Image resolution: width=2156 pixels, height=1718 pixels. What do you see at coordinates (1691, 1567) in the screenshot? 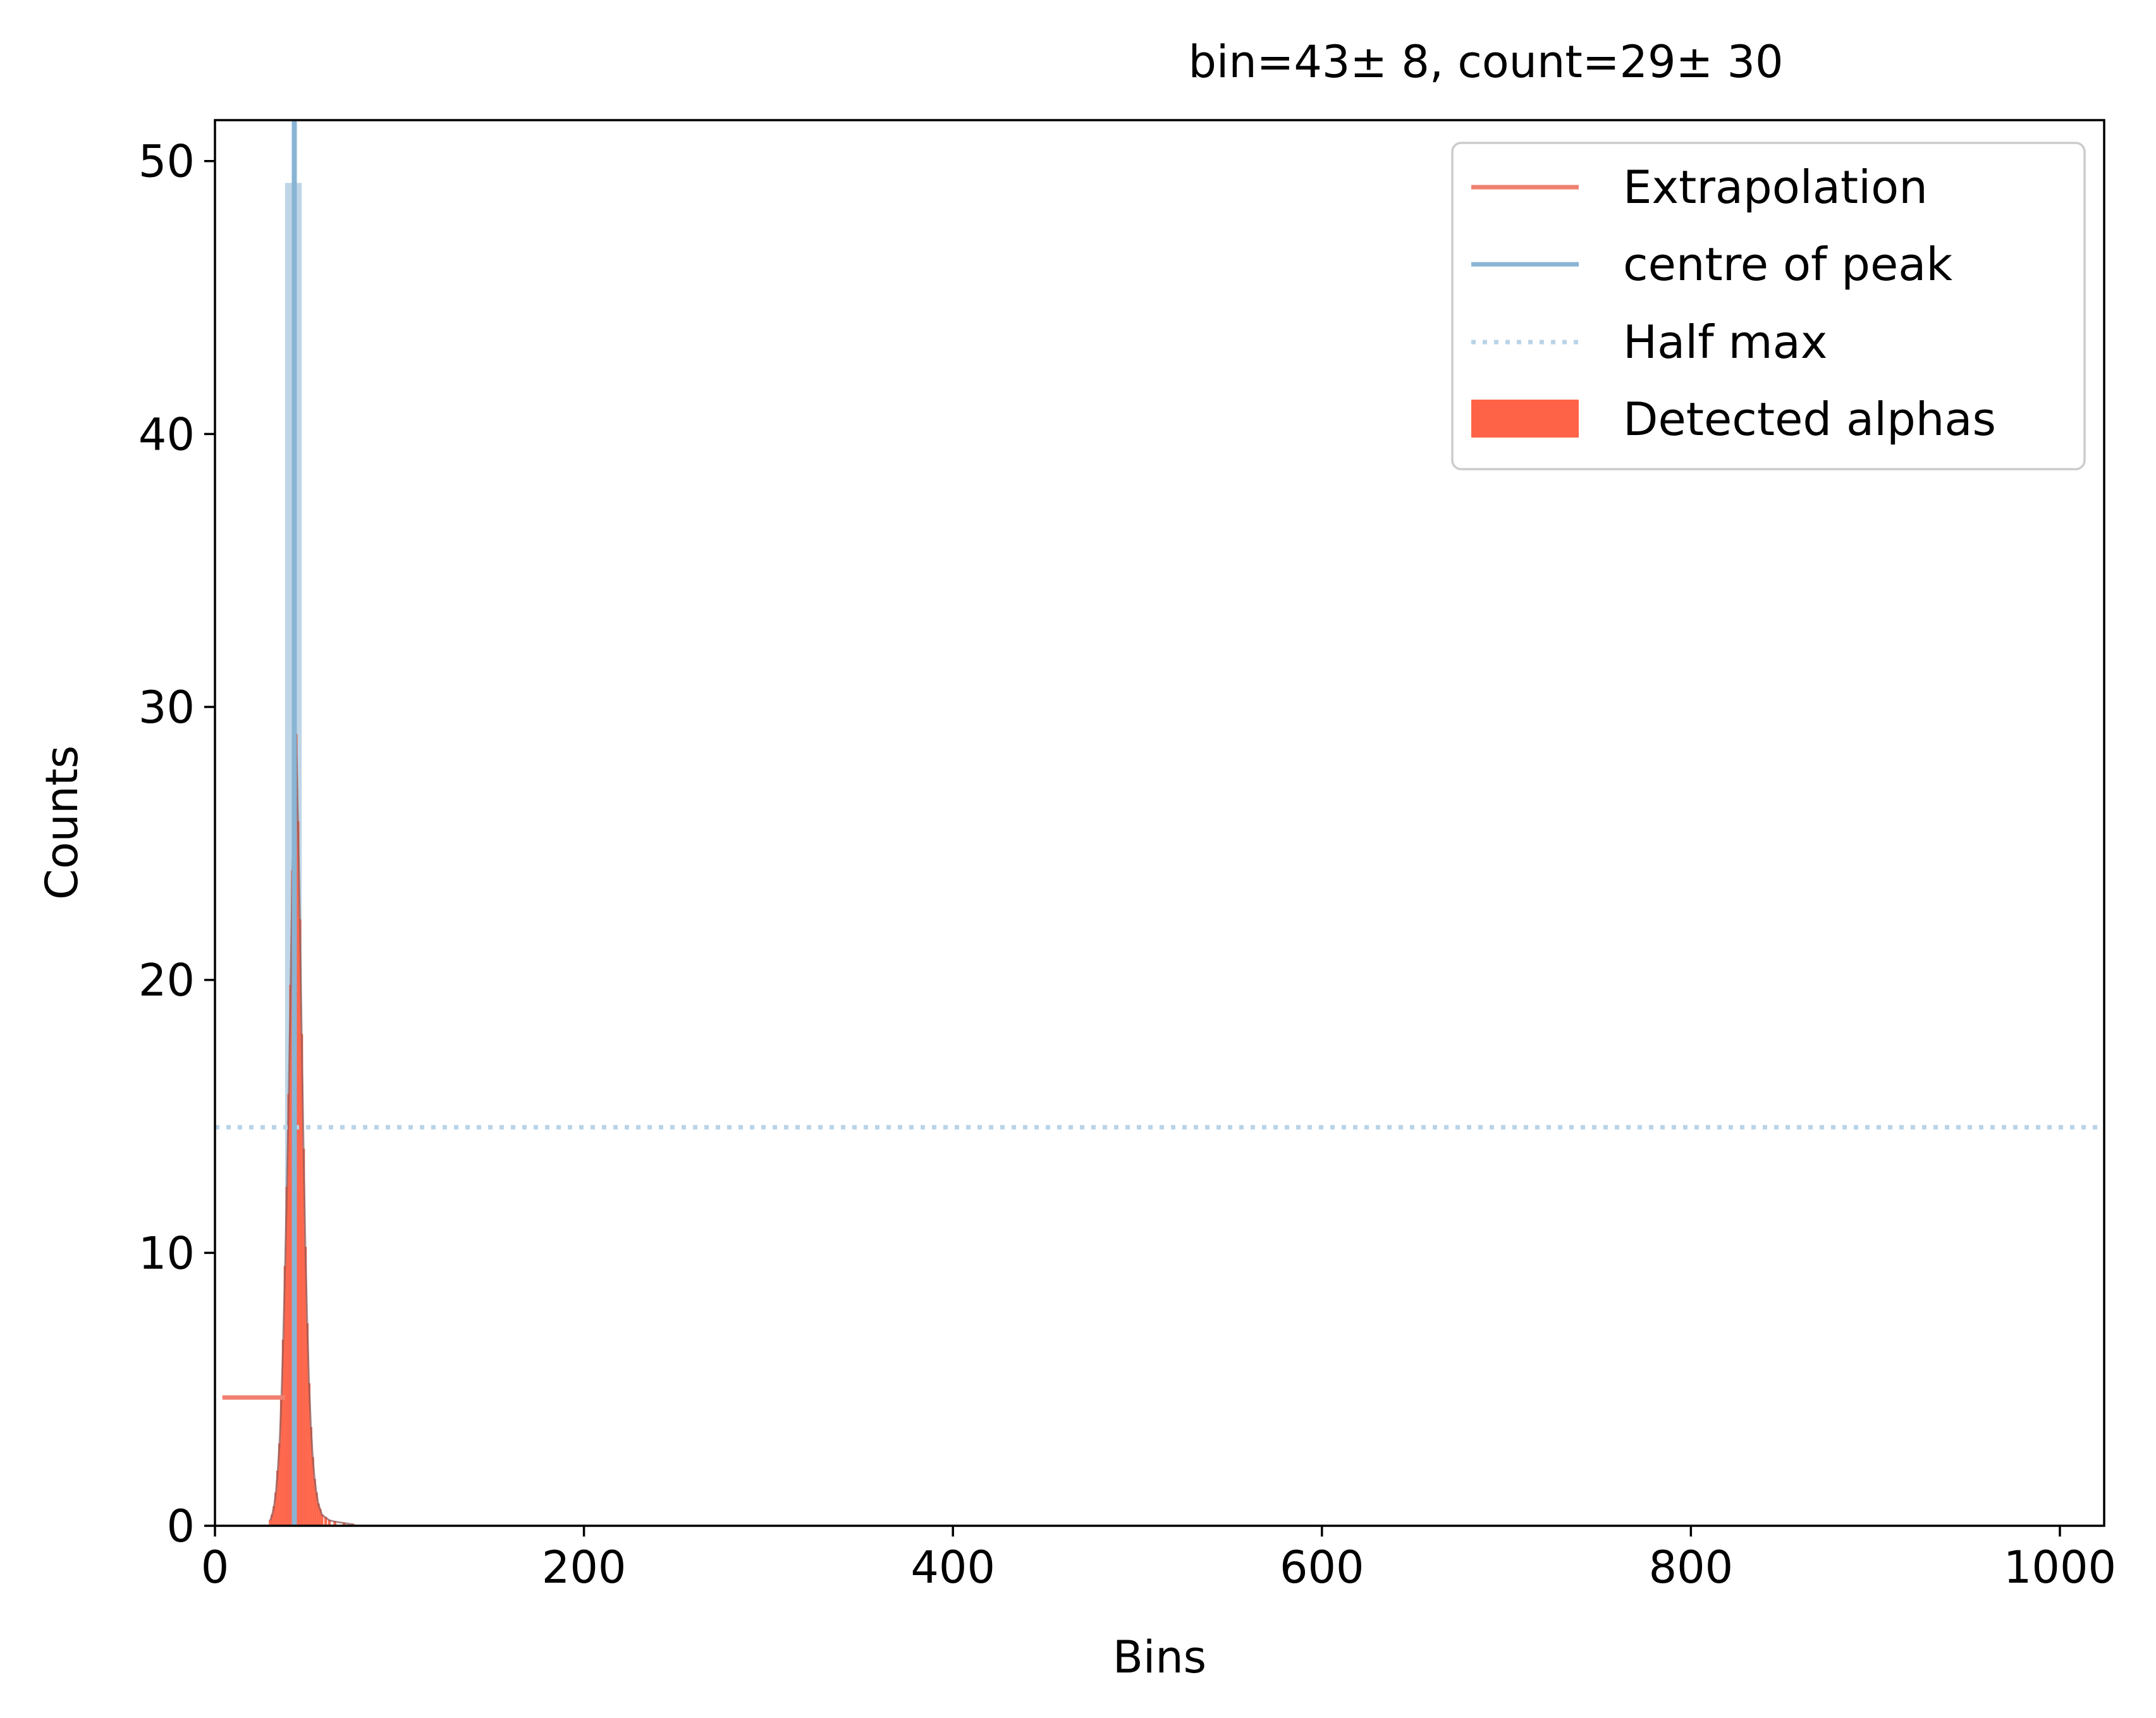
I see `x-tick-label: 800` at bounding box center [1691, 1567].